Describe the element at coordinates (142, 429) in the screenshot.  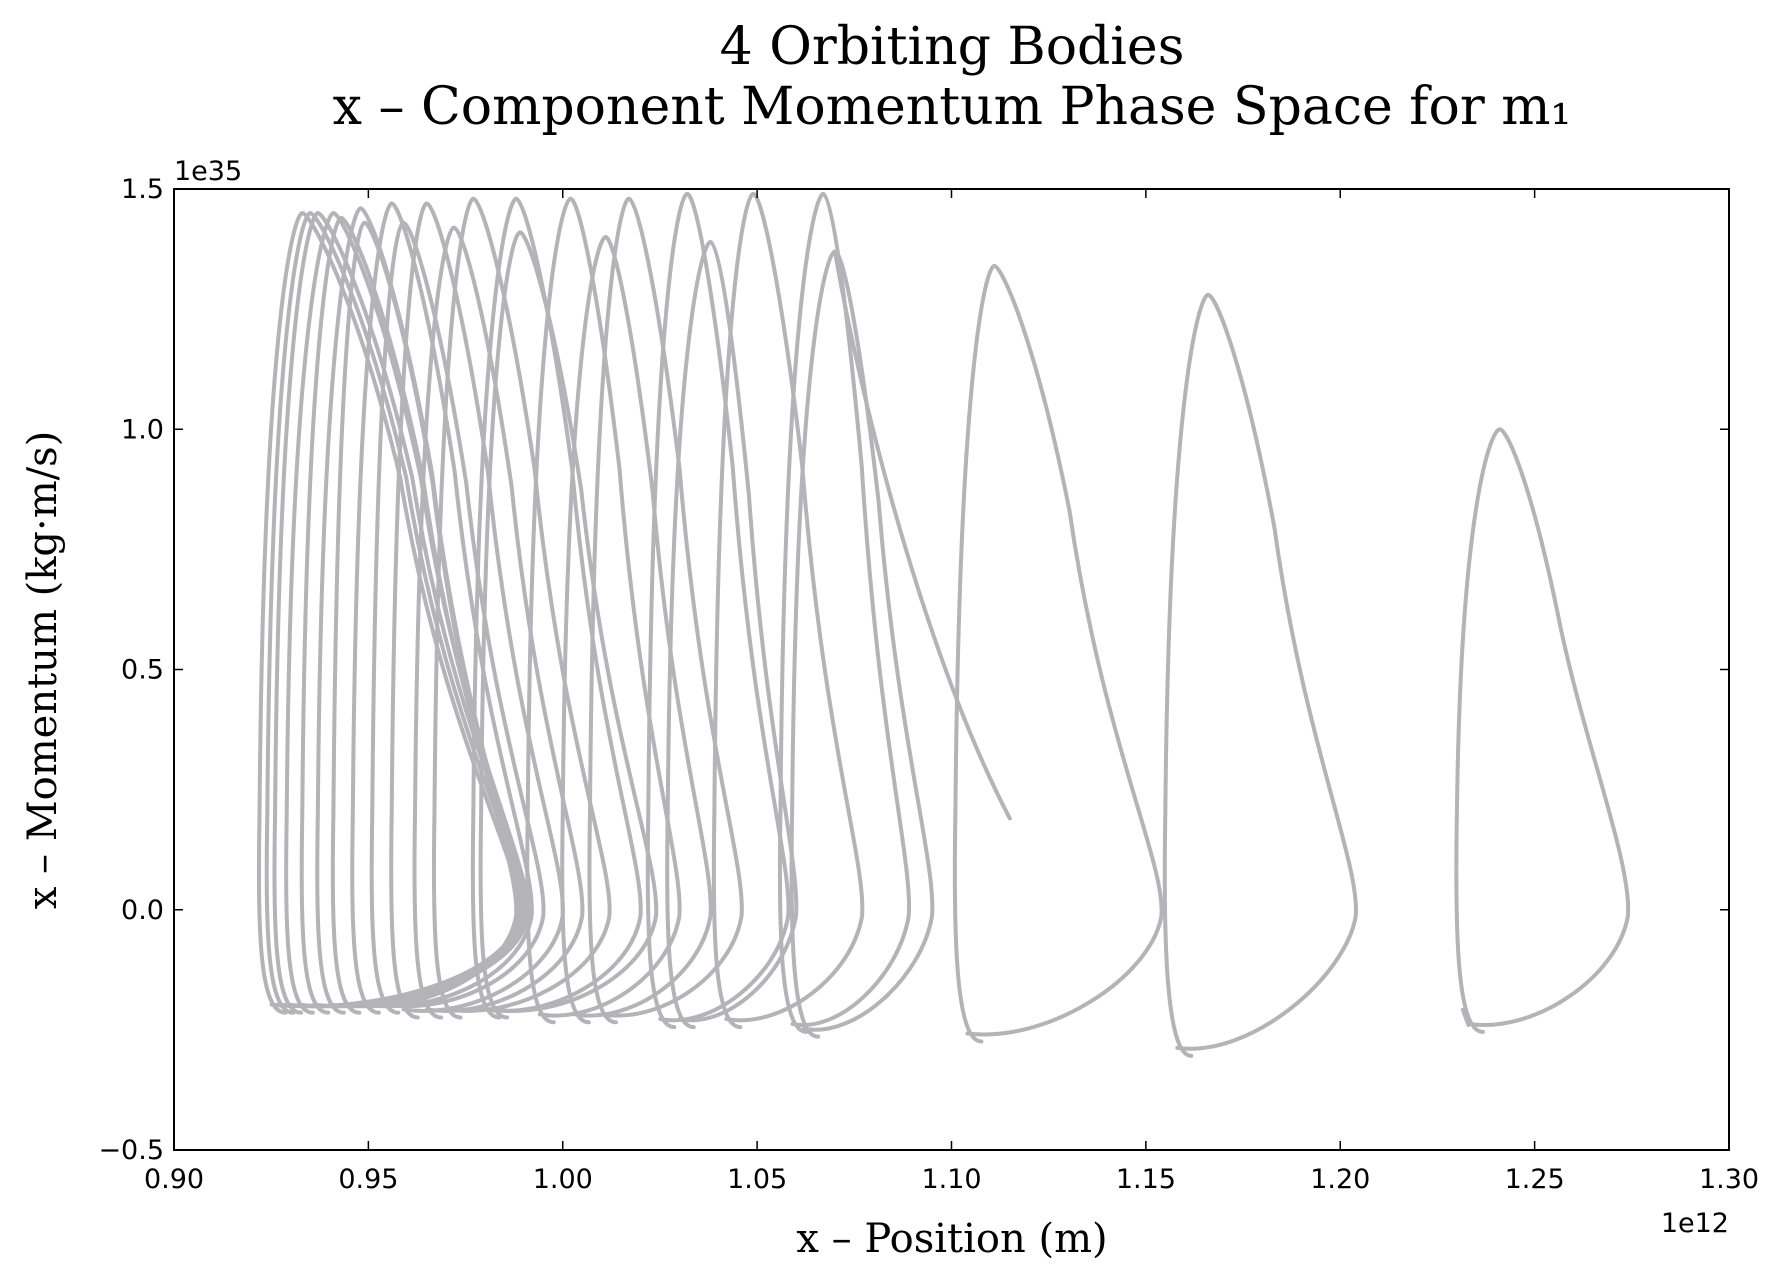
I see `y-tick-label: 1.0` at that location.